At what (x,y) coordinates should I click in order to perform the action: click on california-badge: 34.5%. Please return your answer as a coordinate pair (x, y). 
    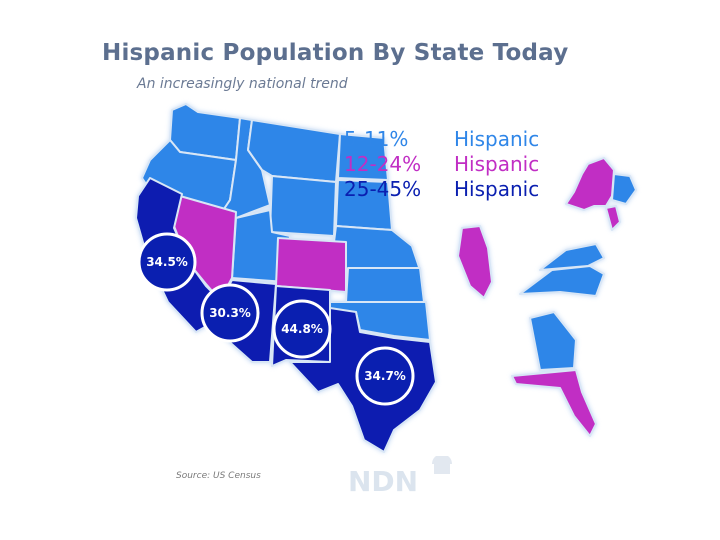
    Looking at the image, I should click on (167, 262).